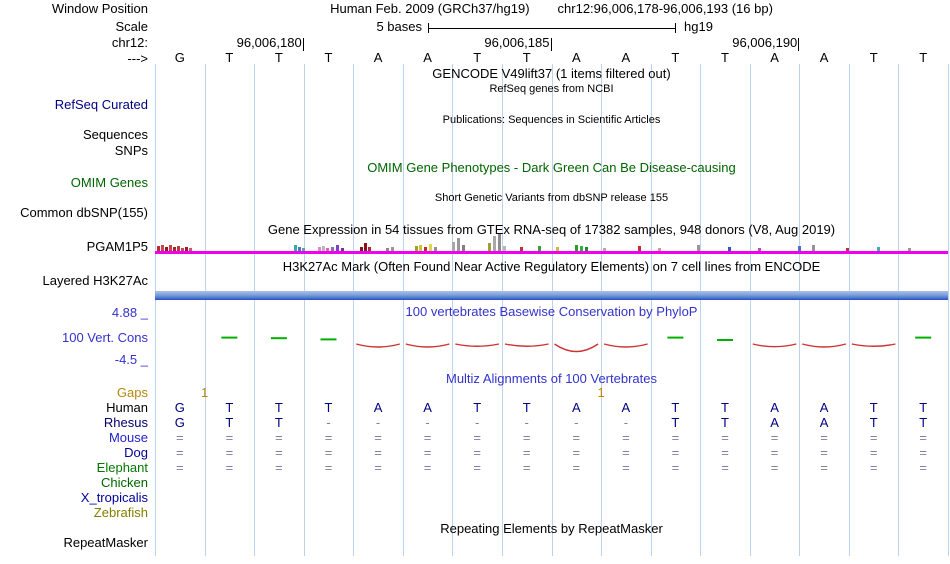 The height and width of the screenshot is (564, 950). What do you see at coordinates (105, 542) in the screenshot?
I see `repeatmasker-track-label: RepeatMasker` at bounding box center [105, 542].